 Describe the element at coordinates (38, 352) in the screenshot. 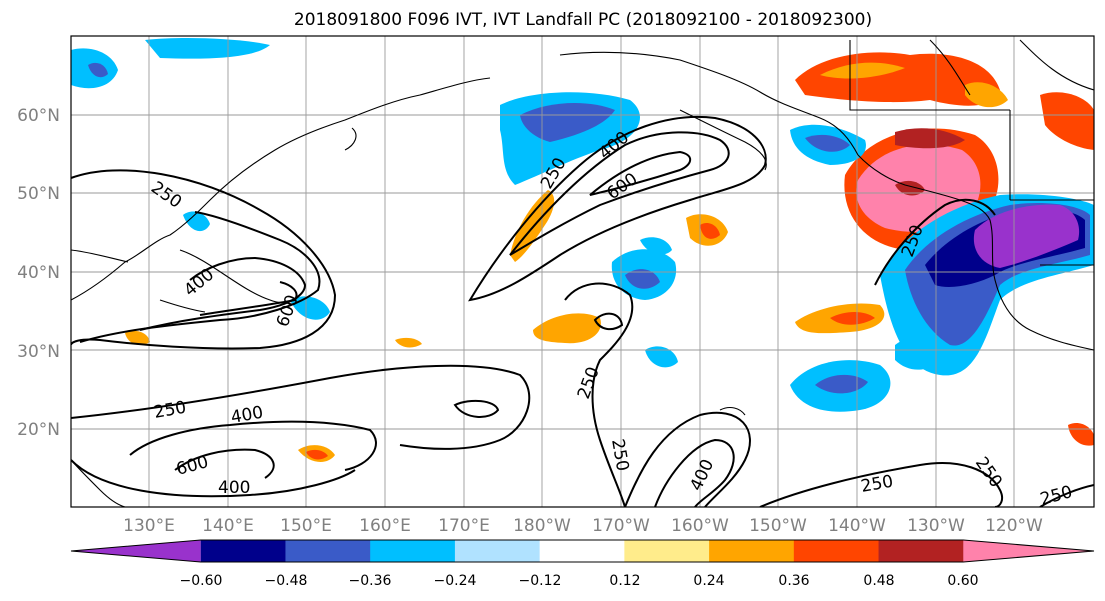

I see `lat-label: 30°N` at that location.